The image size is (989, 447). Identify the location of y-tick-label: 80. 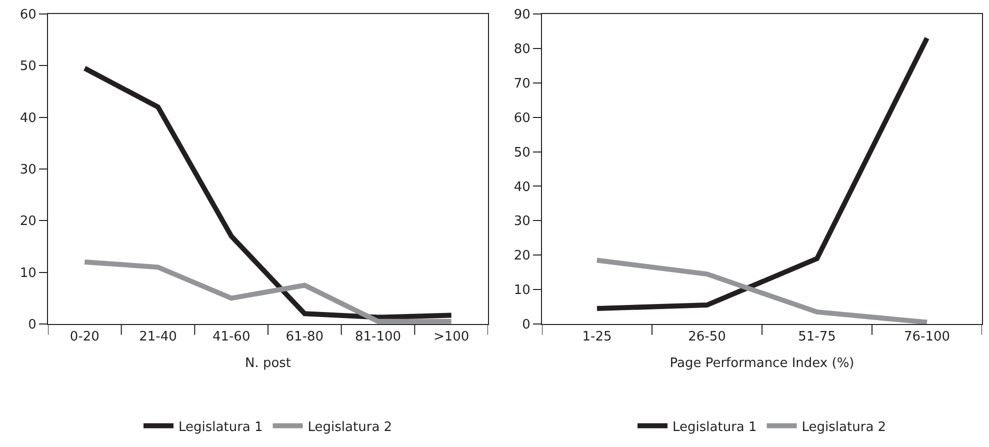
(522, 49).